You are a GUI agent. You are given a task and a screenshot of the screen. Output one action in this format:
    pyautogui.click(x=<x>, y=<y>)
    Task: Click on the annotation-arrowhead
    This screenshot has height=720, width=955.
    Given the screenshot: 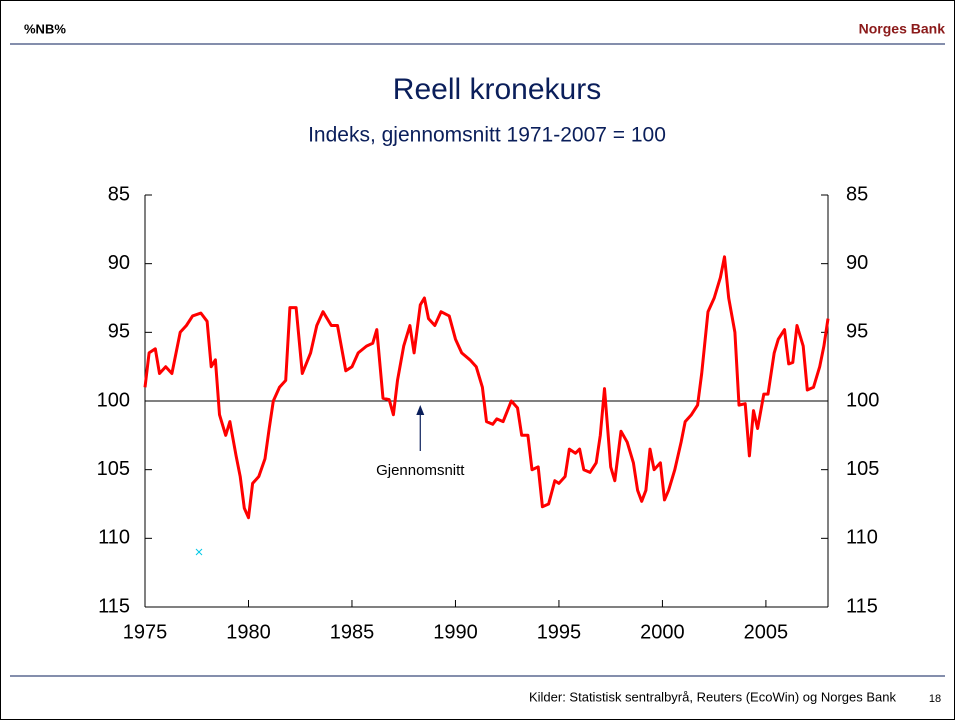 What is the action you would take?
    pyautogui.click(x=420, y=410)
    